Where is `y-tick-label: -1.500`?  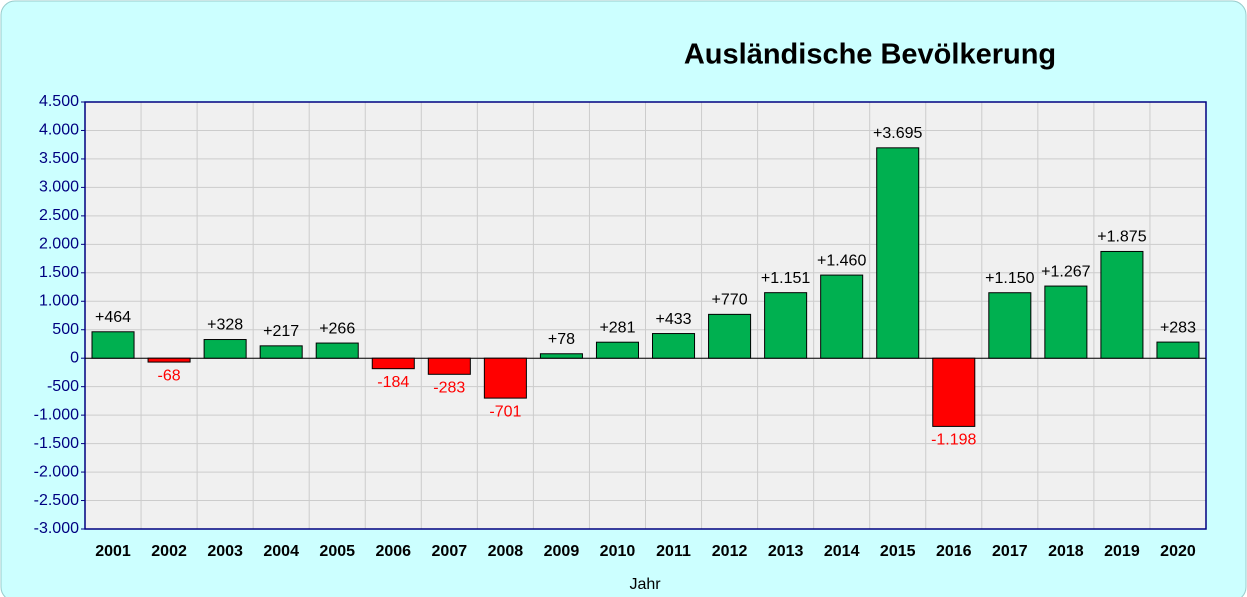 y-tick-label: -1.500 is located at coordinates (56, 443).